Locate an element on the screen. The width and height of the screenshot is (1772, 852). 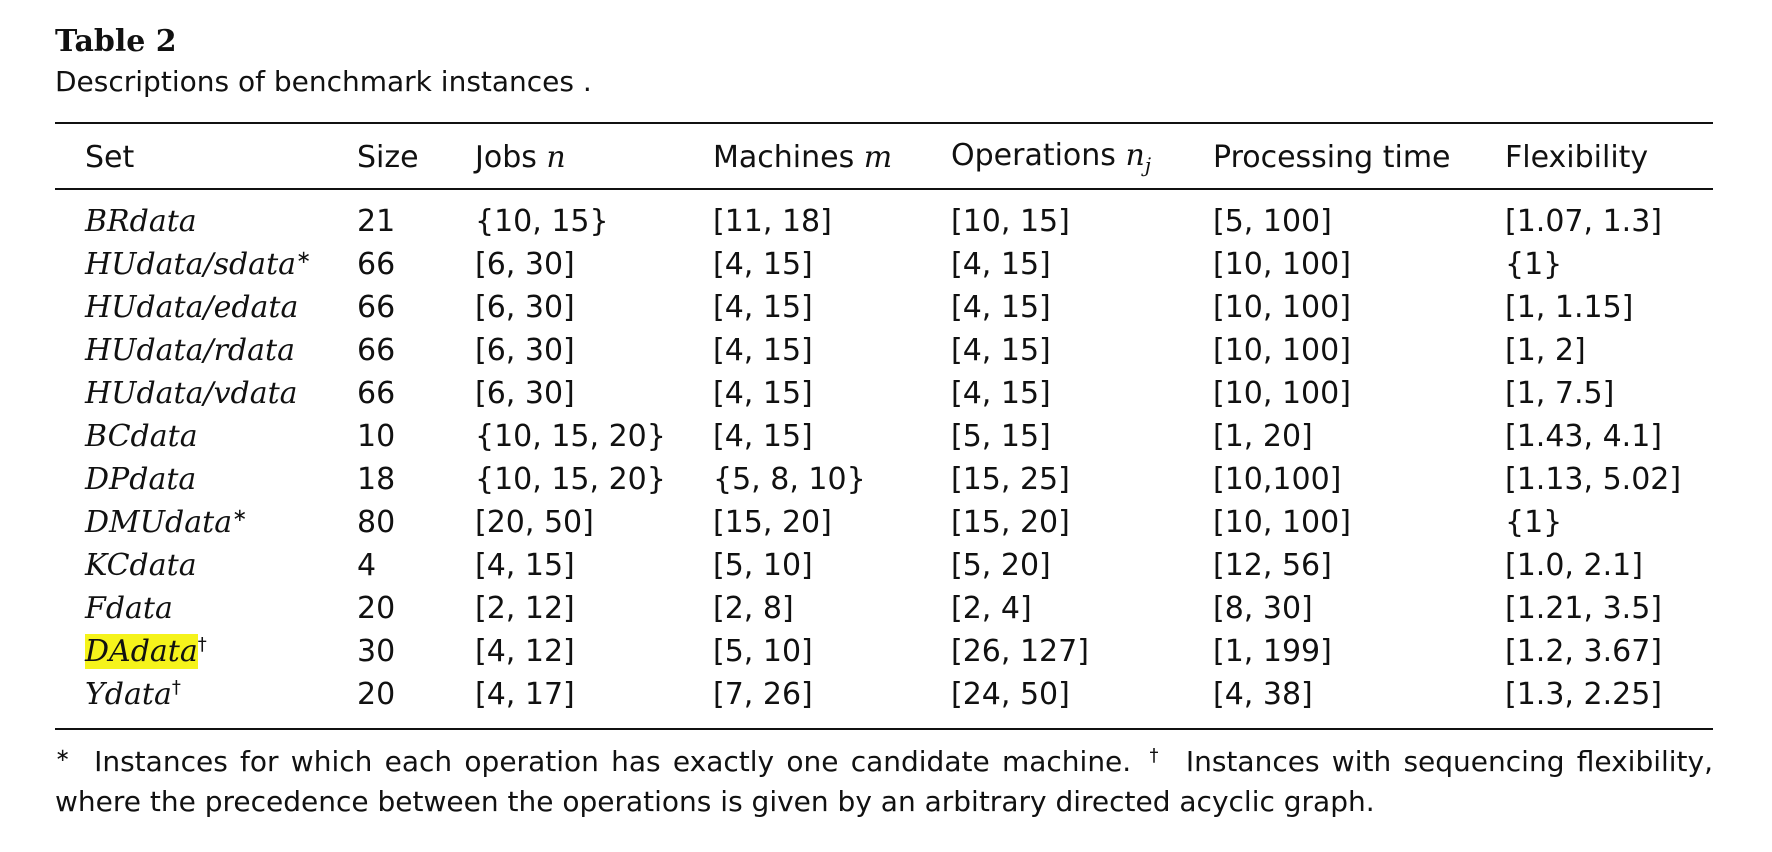
cell-jobs: [4, 17] is located at coordinates (594, 701).